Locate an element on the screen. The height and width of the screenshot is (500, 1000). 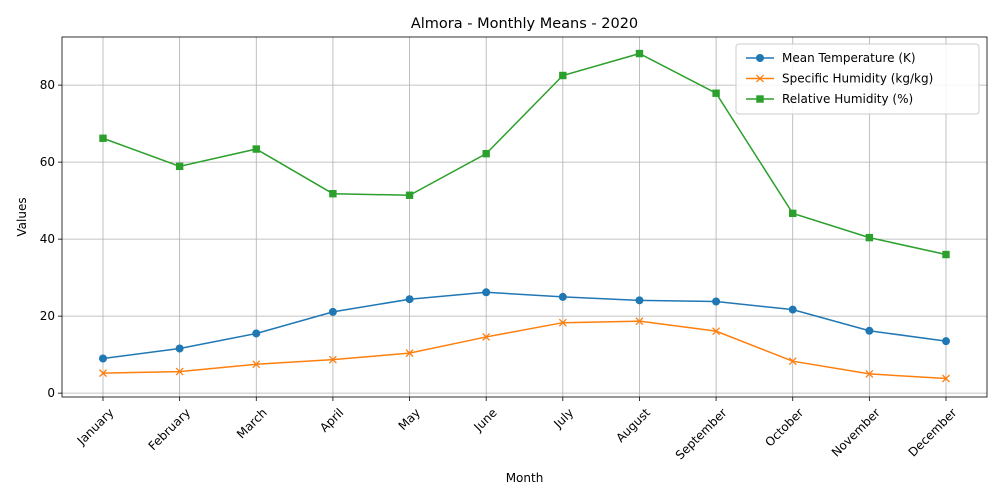
legend-label: Specific Humidity (kg/kg) is located at coordinates (857, 79).